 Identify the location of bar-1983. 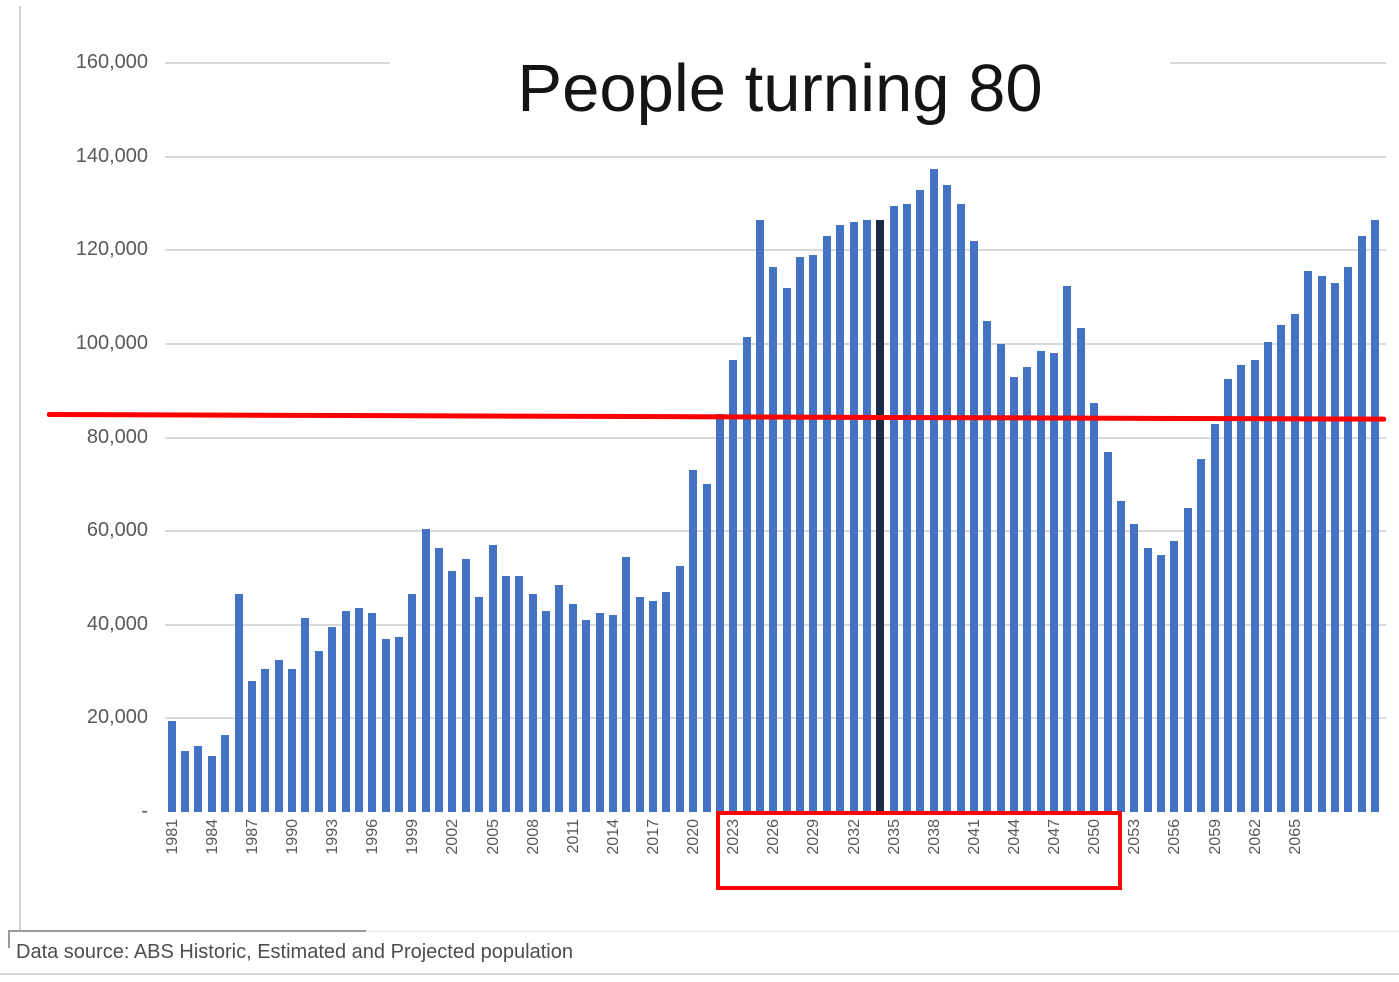
(198, 779).